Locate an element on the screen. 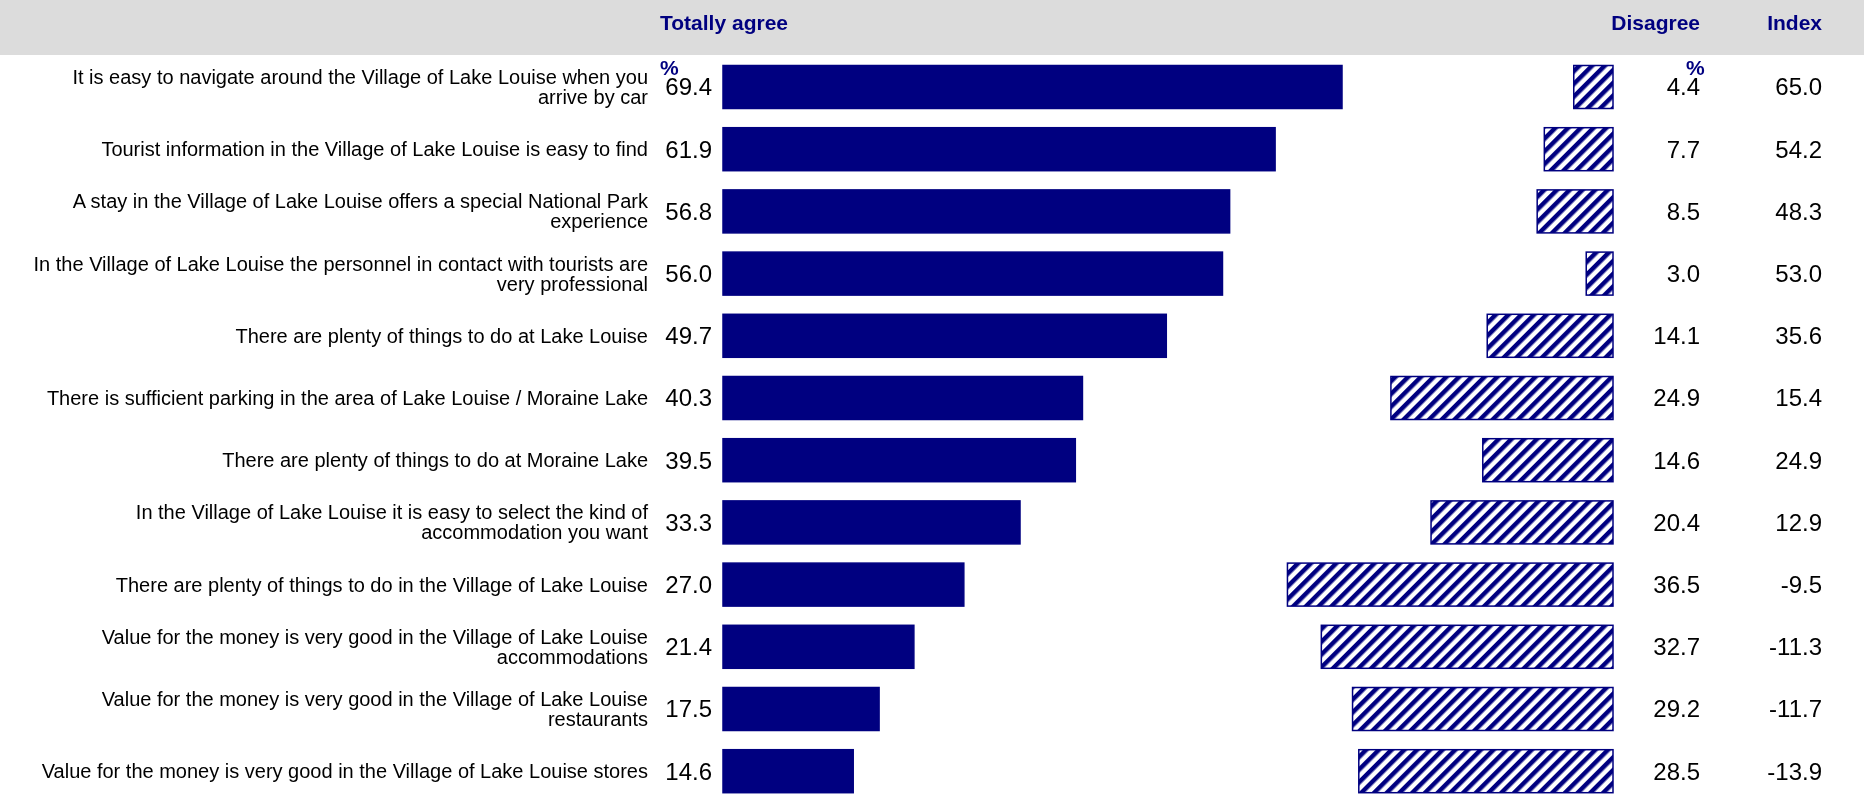 This screenshot has width=1864, height=795. data-label: 40.3 is located at coordinates (688, 398).